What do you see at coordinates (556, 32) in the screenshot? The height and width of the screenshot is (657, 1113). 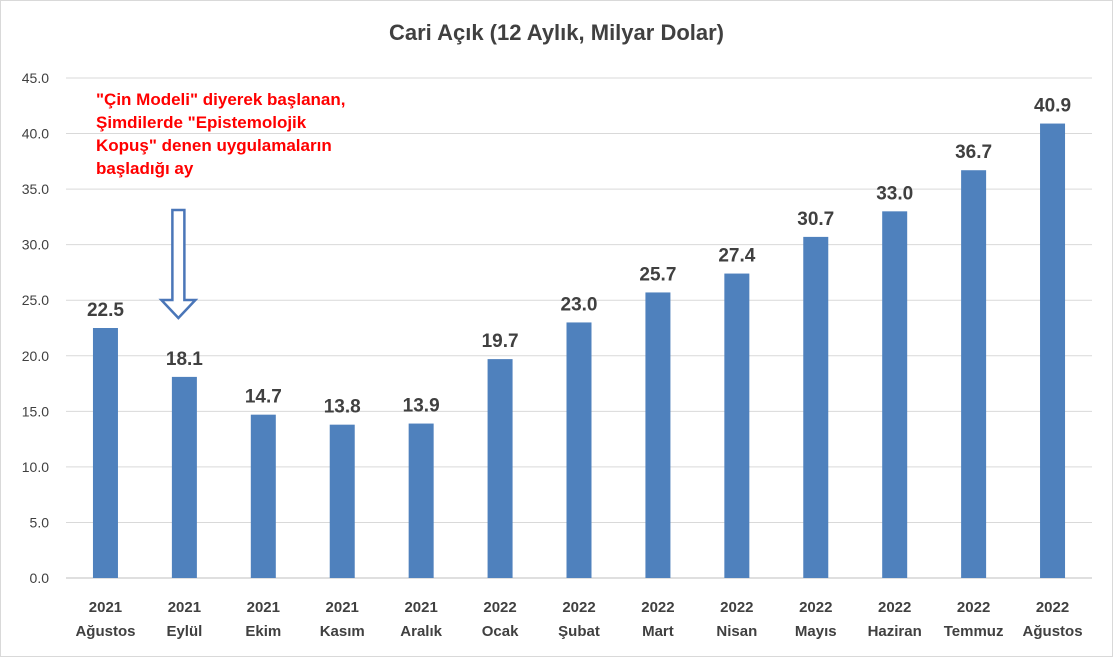 I see `chart-title: Cari Açık (12 Aylık, Milyar Dolar)` at bounding box center [556, 32].